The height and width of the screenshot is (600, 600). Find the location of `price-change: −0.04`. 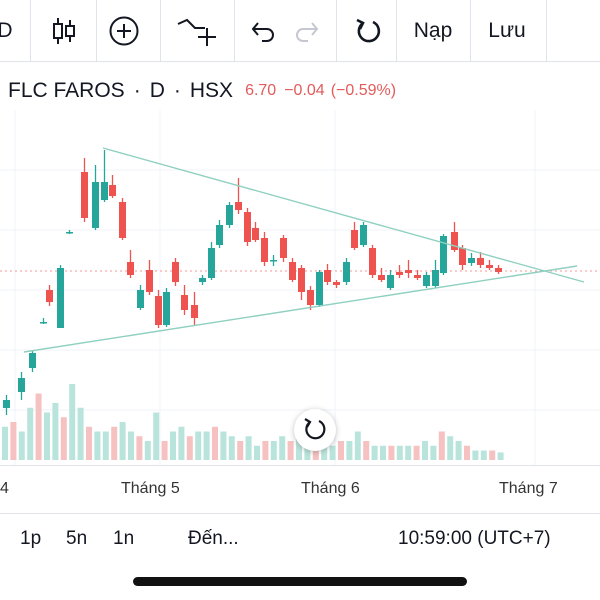

price-change: −0.04 is located at coordinates (304, 90).